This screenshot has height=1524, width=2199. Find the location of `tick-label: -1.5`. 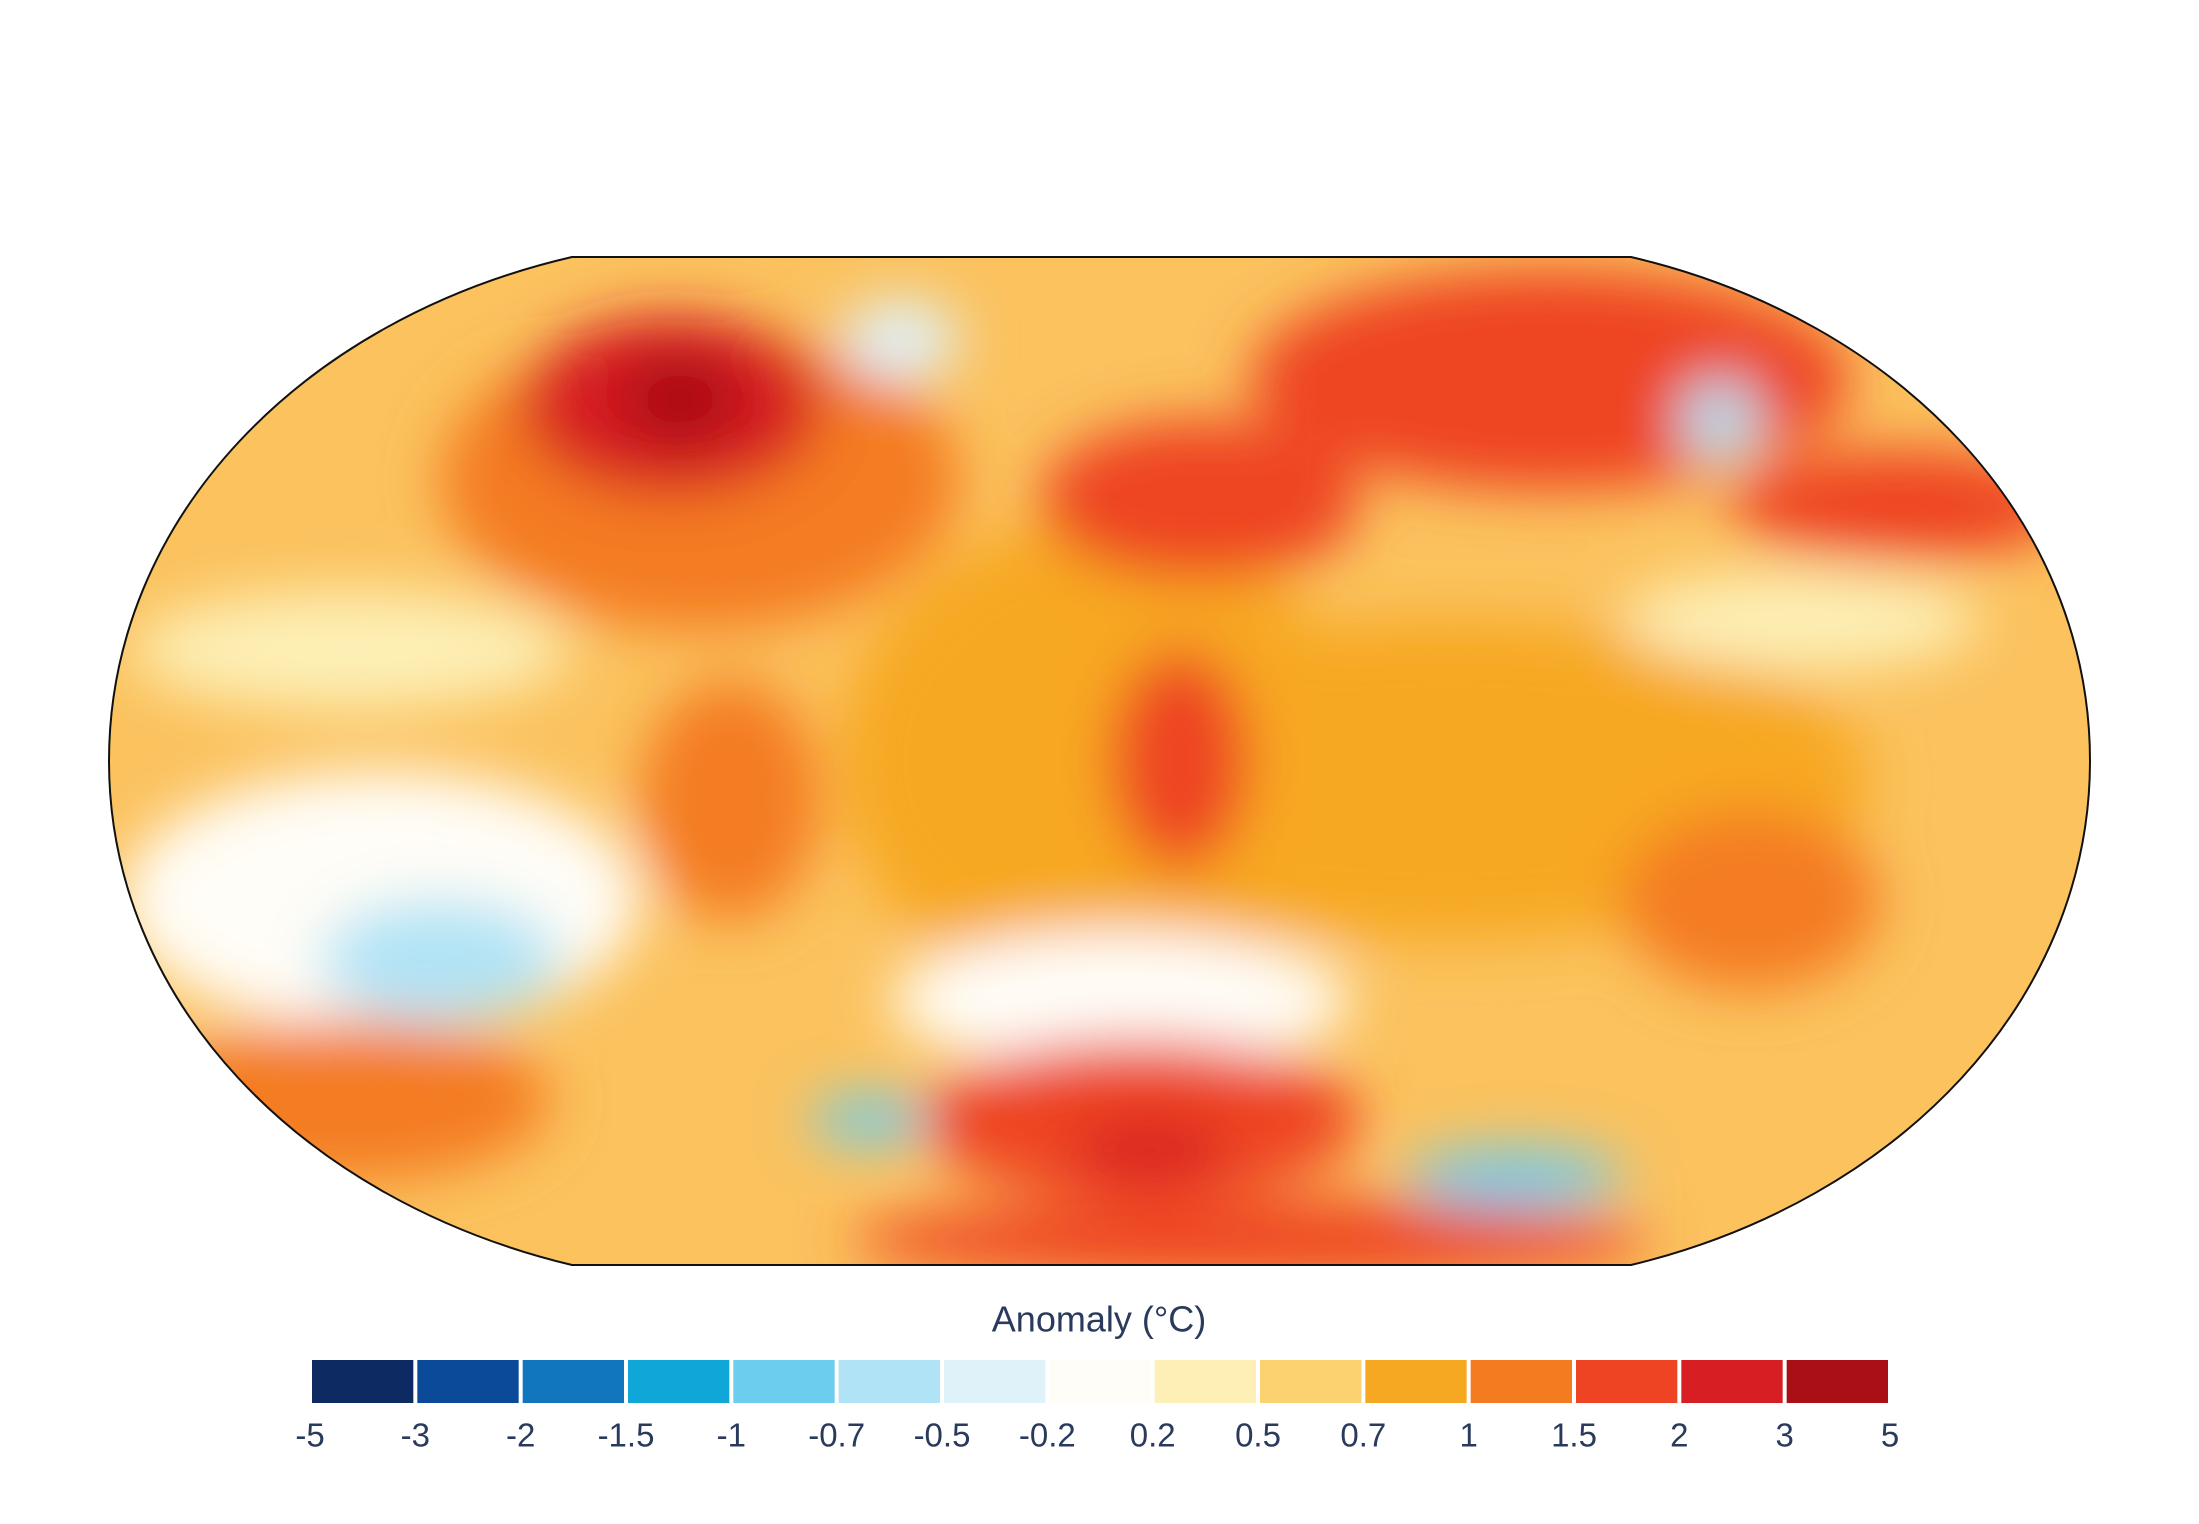

tick-label: -1.5 is located at coordinates (626, 1435).